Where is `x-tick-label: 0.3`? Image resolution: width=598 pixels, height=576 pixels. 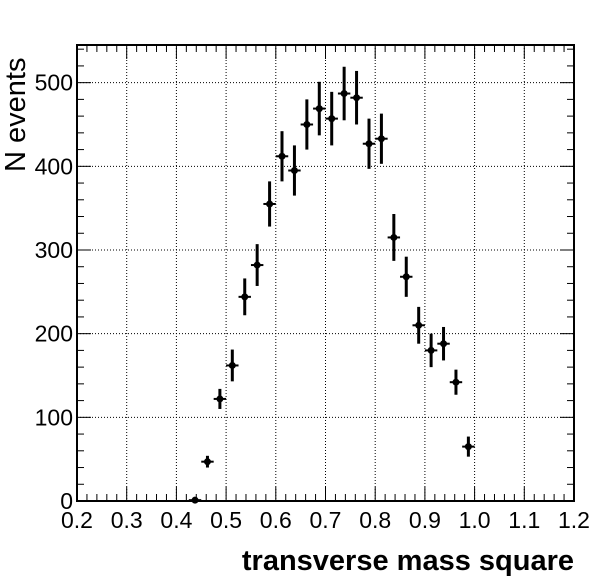
x-tick-label: 0.3 is located at coordinates (127, 520).